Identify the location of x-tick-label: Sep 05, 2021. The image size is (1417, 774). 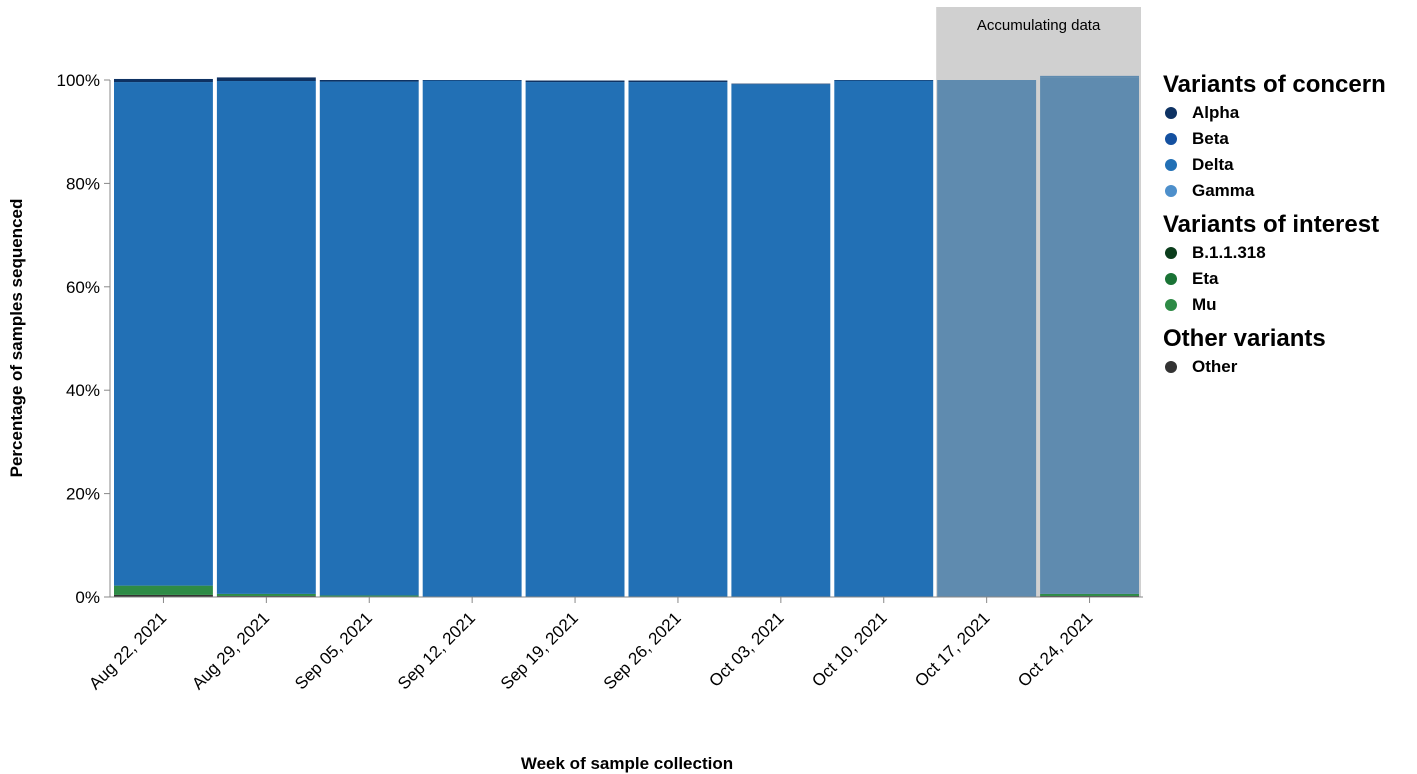
(333, 650).